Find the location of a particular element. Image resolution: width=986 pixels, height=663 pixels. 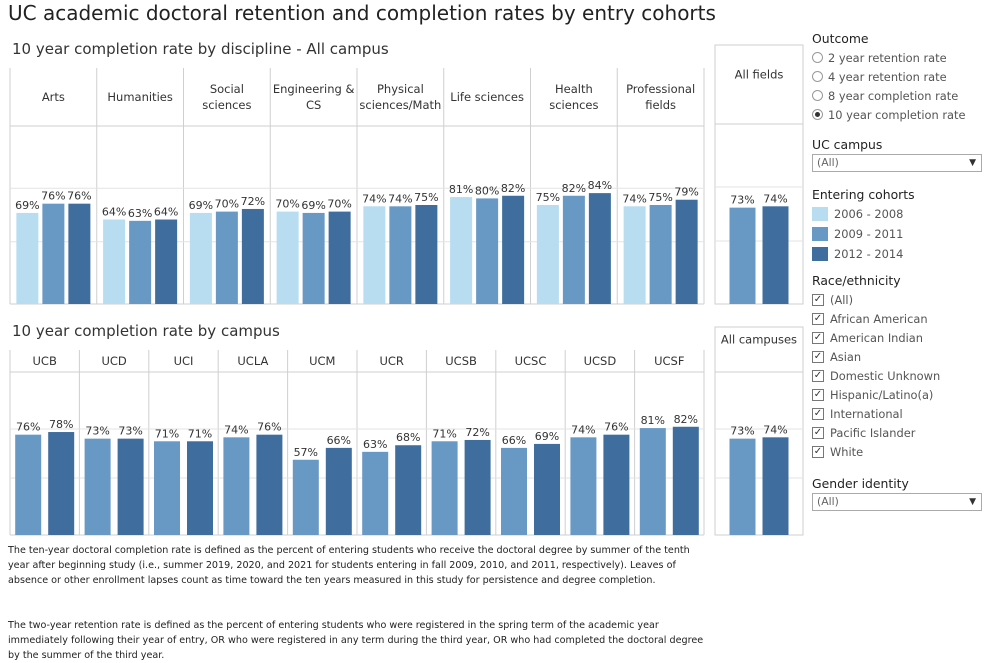

panel-header-label: UCLA is located at coordinates (252, 361).